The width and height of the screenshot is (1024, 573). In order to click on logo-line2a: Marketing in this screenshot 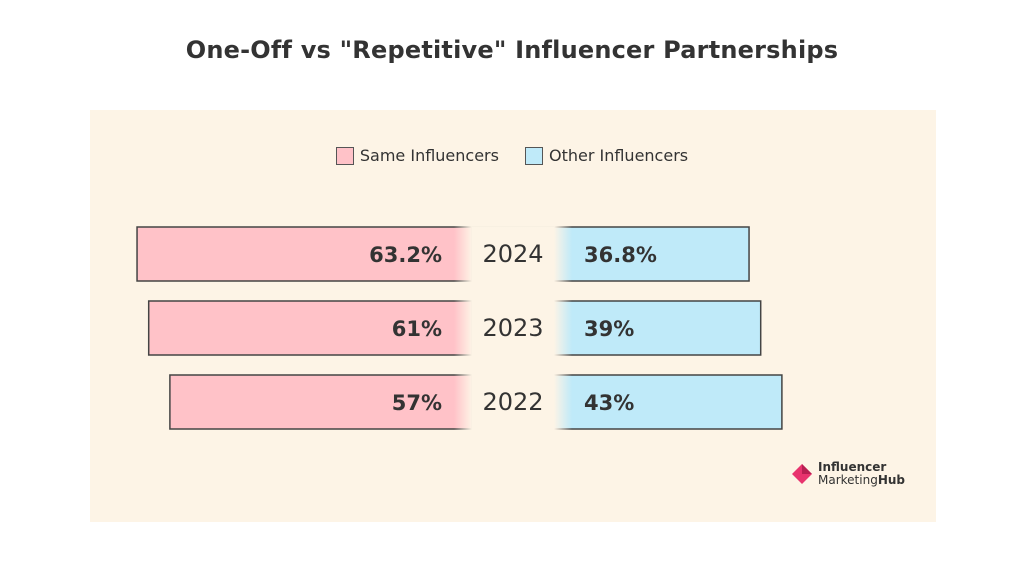, I will do `click(848, 479)`.